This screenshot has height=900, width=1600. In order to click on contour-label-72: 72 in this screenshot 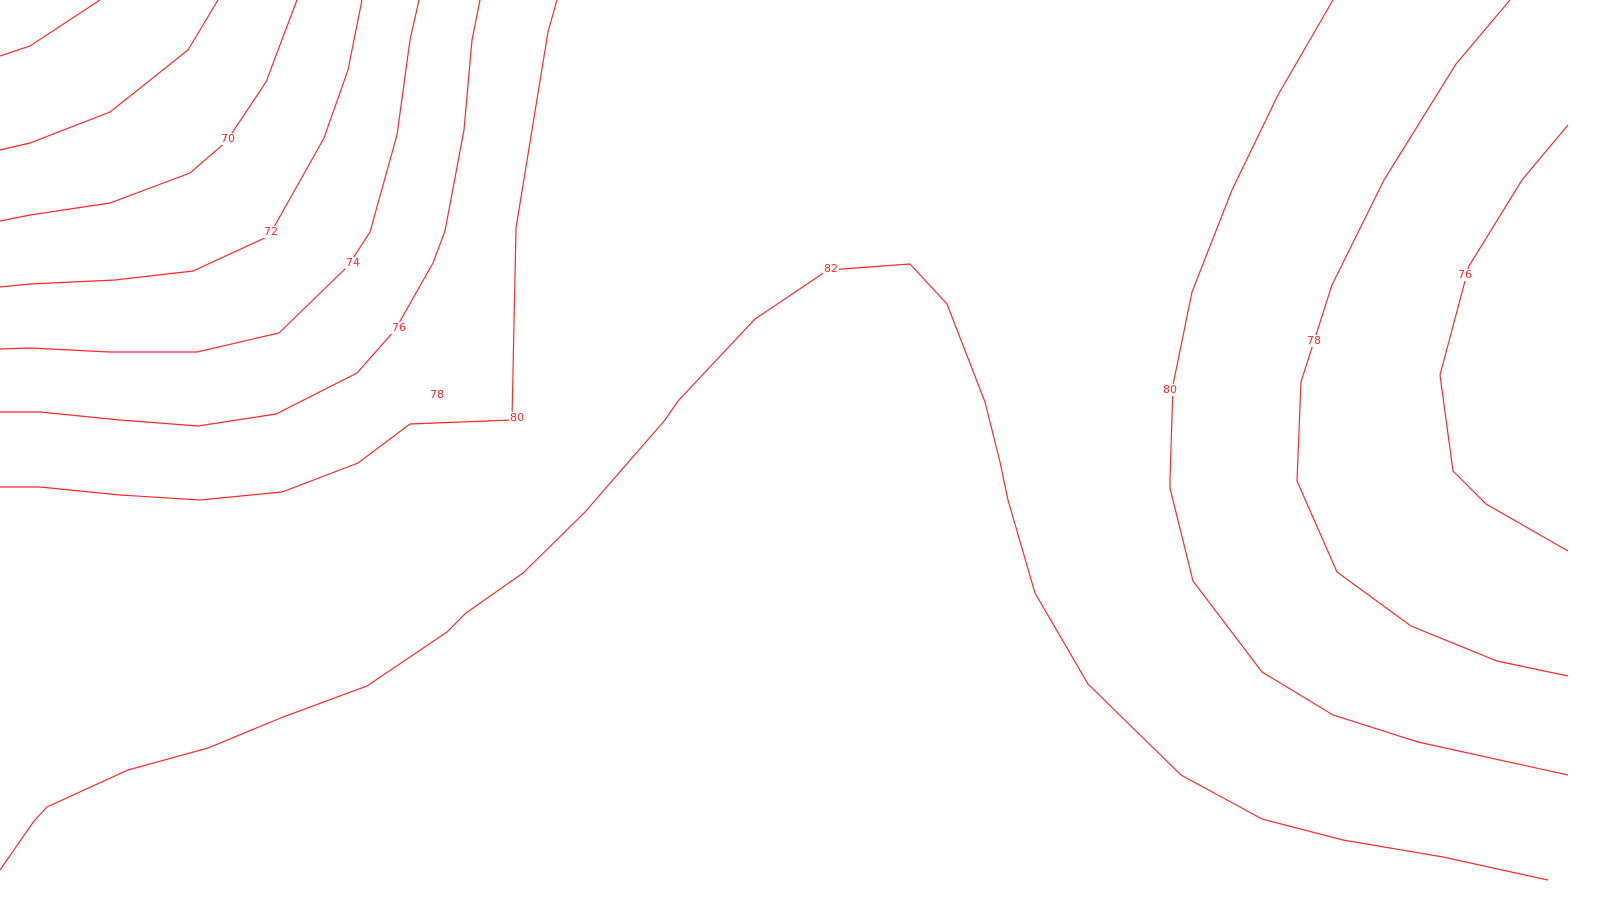, I will do `click(271, 231)`.